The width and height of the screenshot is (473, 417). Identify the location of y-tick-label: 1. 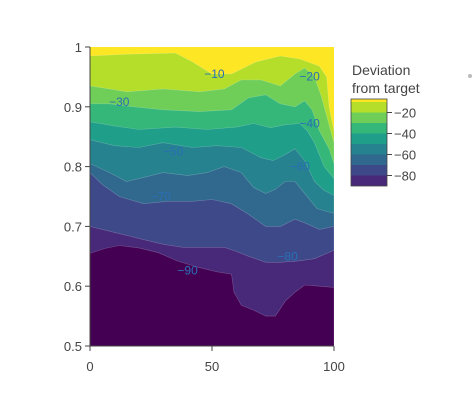
(78, 47).